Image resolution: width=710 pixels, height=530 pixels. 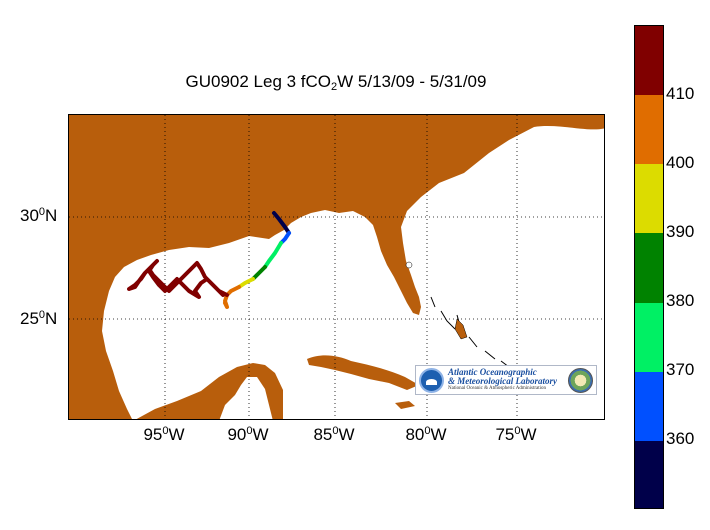 What do you see at coordinates (405, 405) in the screenshot?
I see `land-jamaica` at bounding box center [405, 405].